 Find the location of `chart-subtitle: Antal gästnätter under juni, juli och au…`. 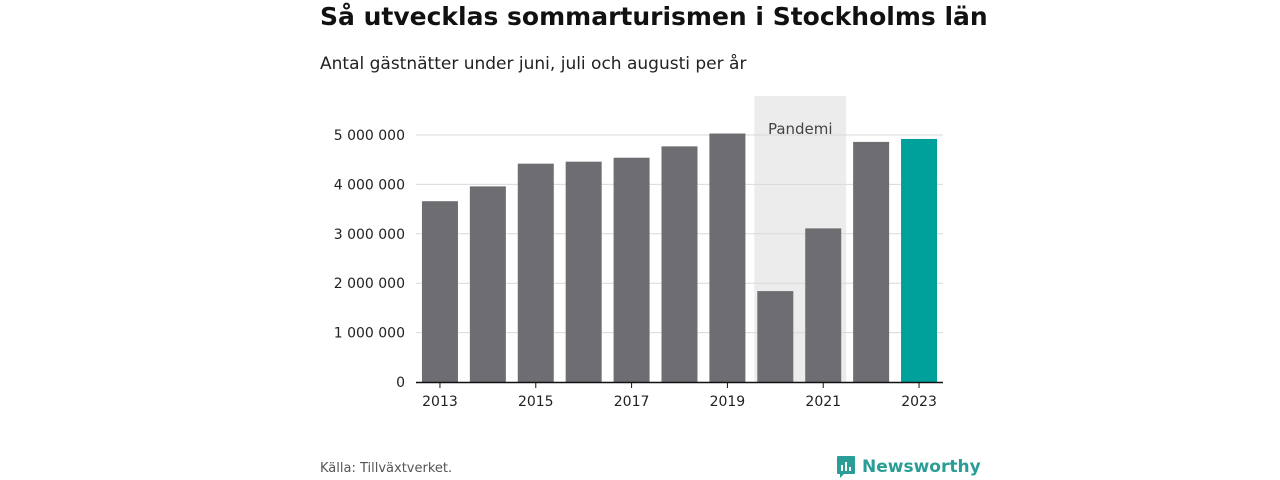

chart-subtitle: Antal gästnätter under juni, juli och au… is located at coordinates (533, 64).